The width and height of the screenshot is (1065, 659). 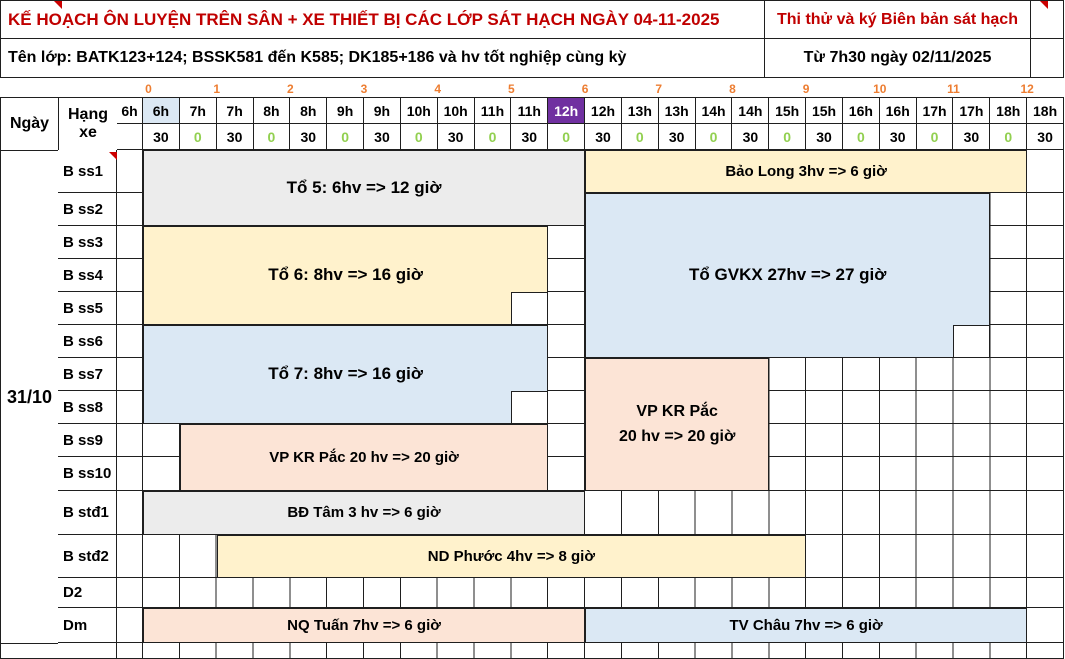 What do you see at coordinates (87, 512) in the screenshot?
I see `row-label-cell: B stđ1` at bounding box center [87, 512].